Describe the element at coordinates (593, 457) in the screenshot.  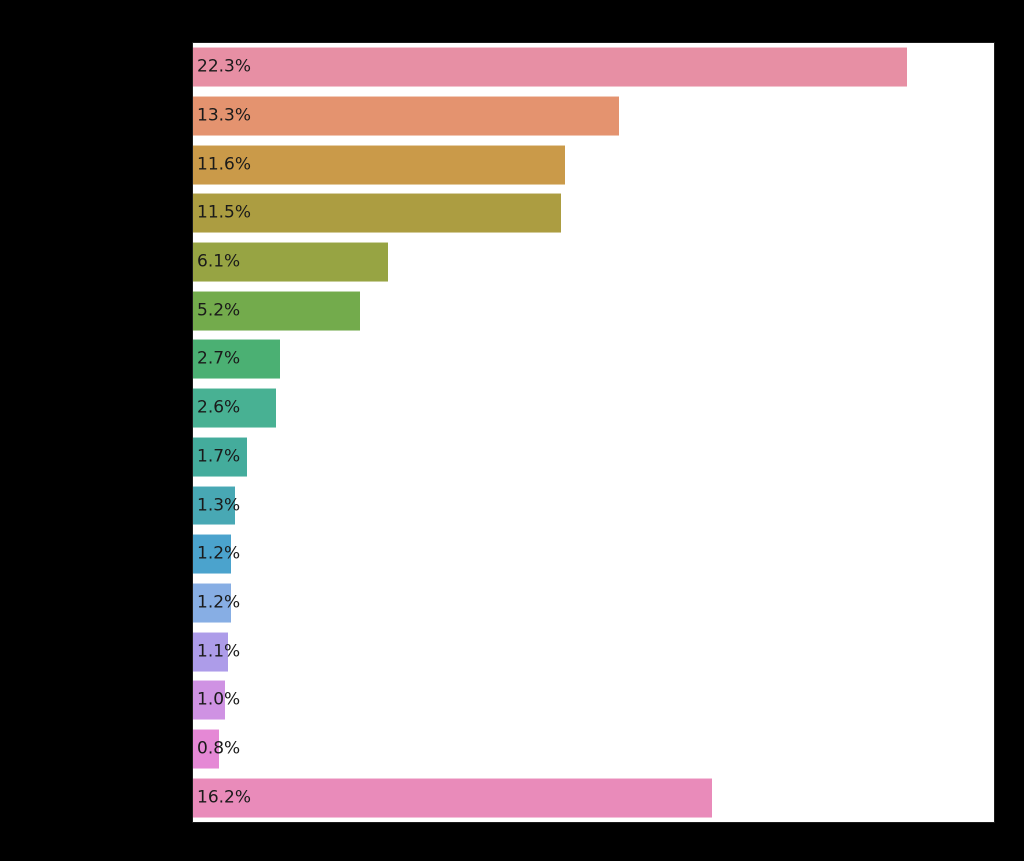
I see `bar-row: 1.7%` at that location.